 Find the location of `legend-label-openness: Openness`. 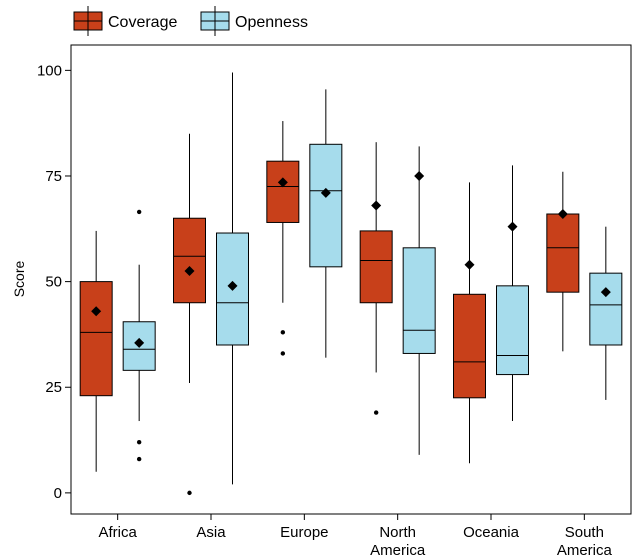

legend-label-openness: Openness is located at coordinates (271, 22).